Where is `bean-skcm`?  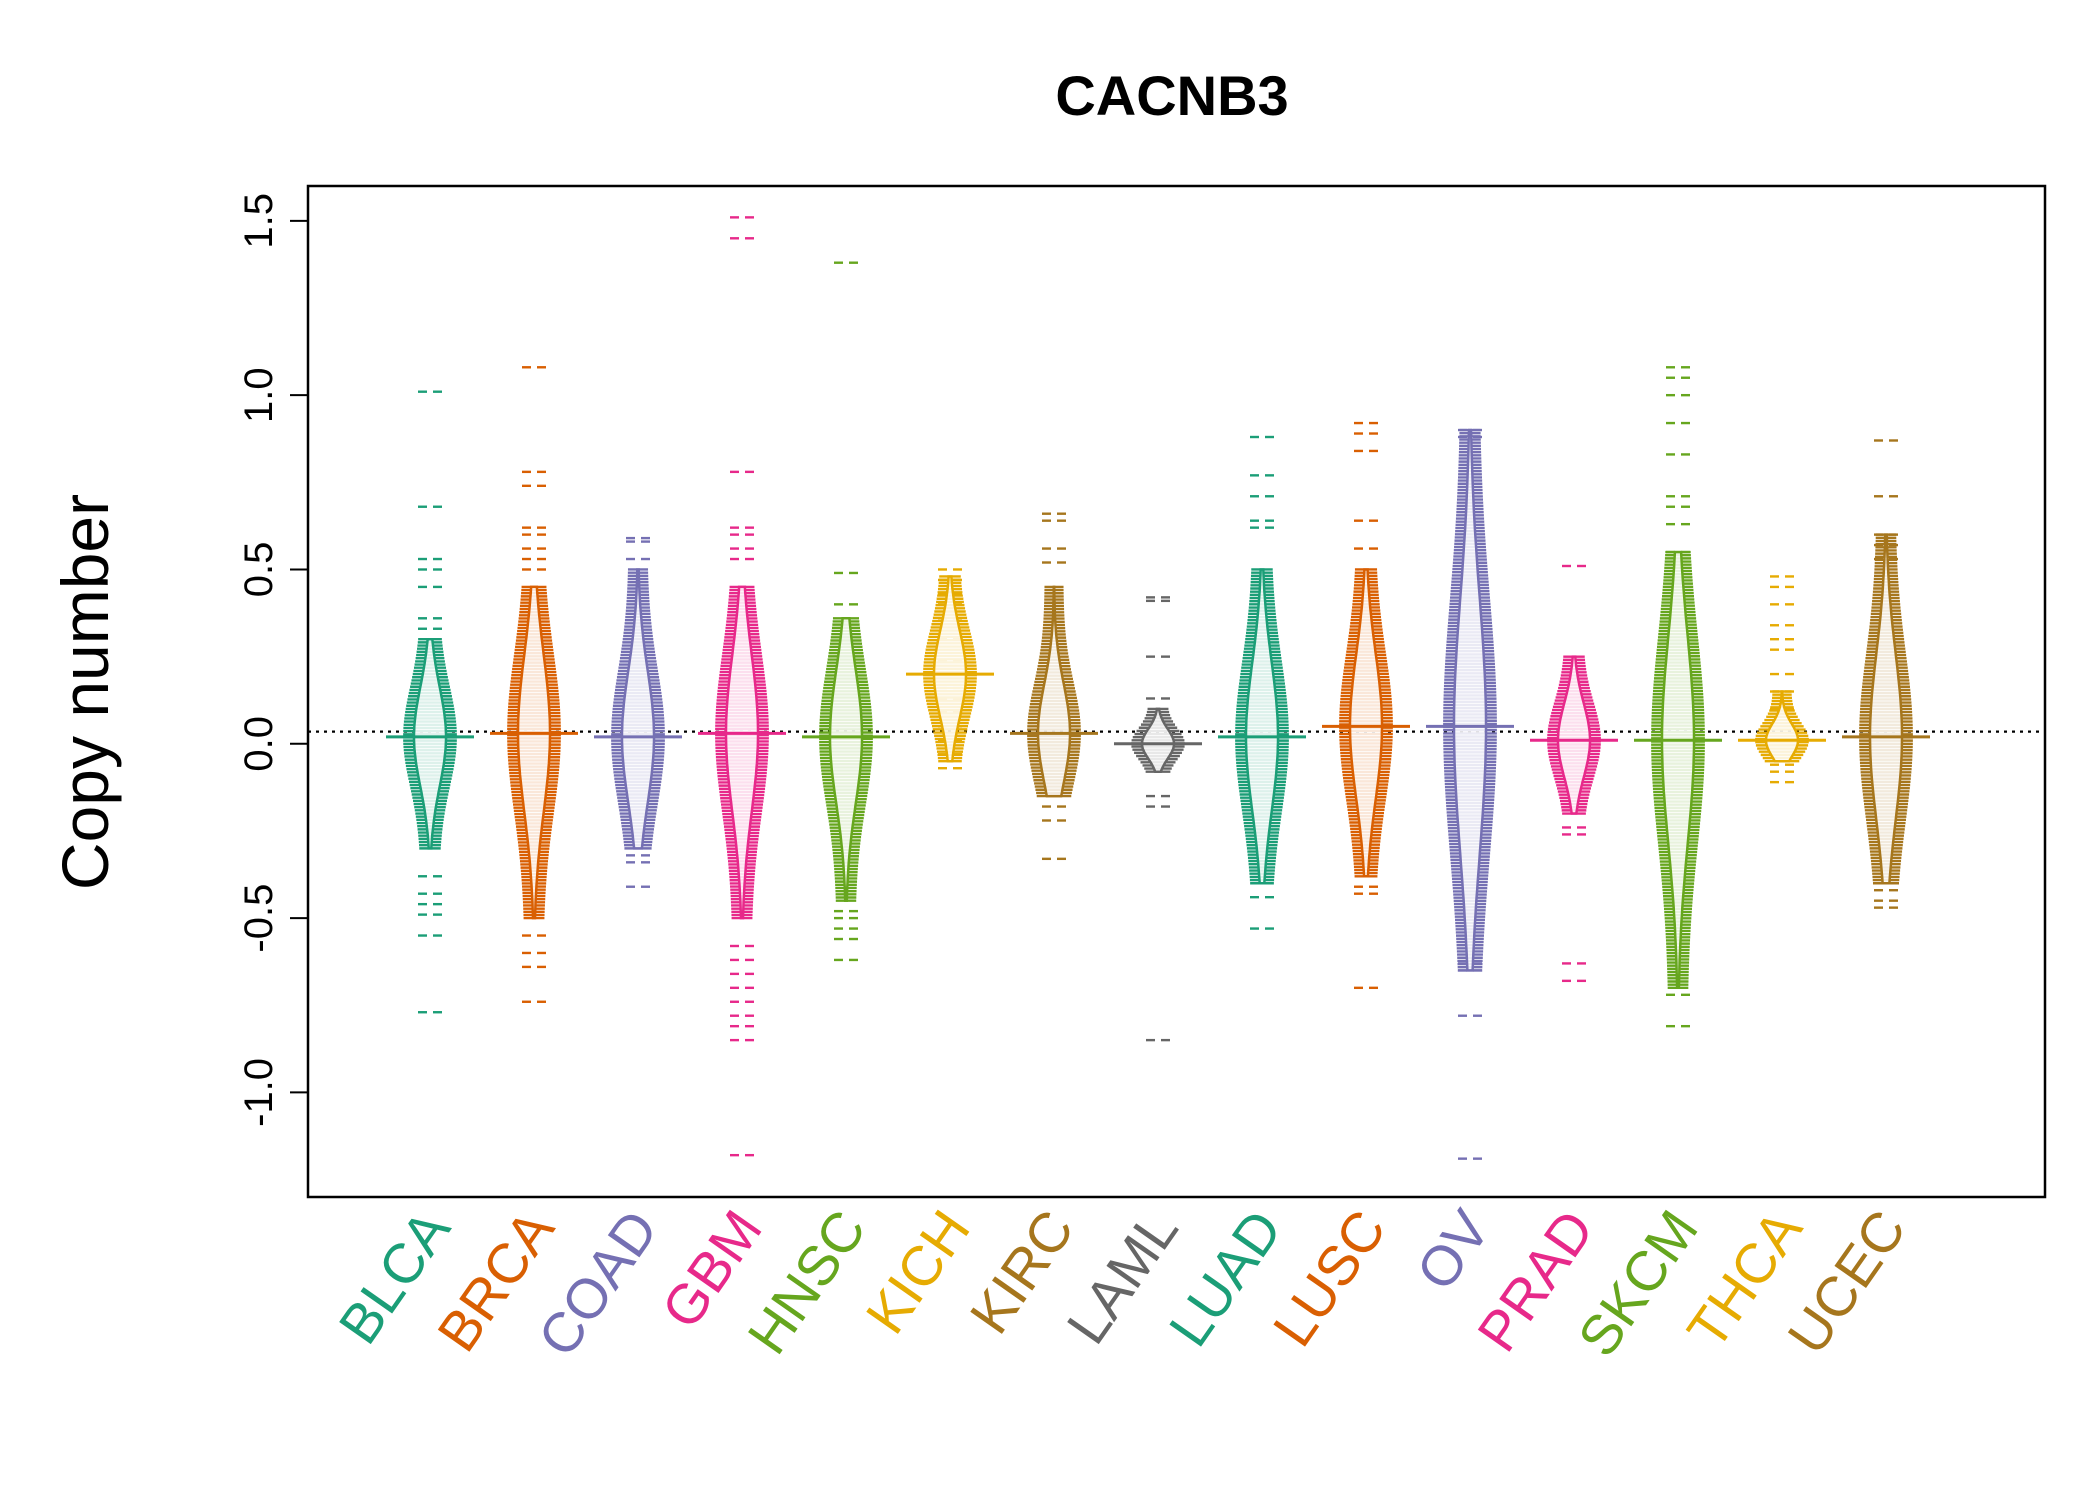 bean-skcm is located at coordinates (1678, 697).